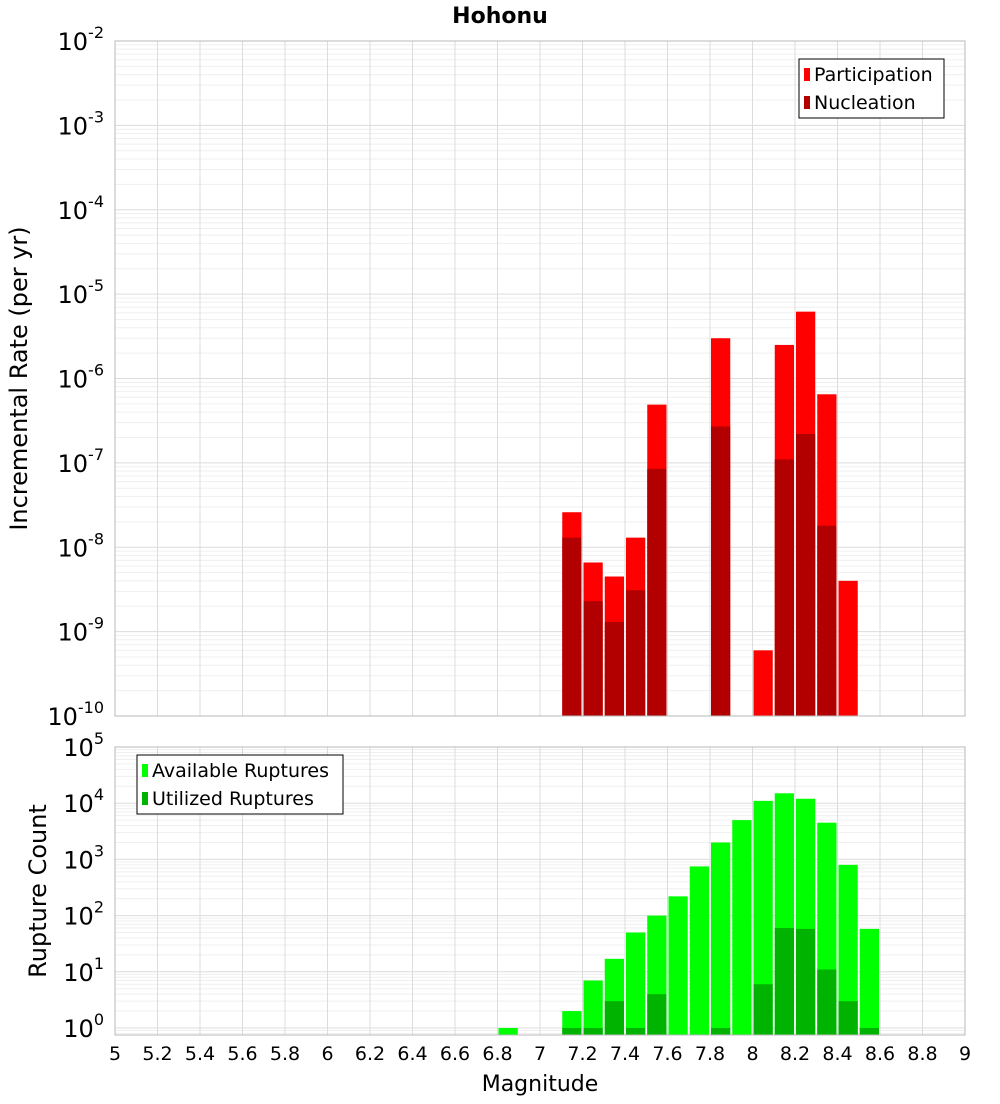 Image resolution: width=1000 pixels, height=1104 pixels. What do you see at coordinates (370, 1054) in the screenshot?
I see `x-tick-label: 6.2` at bounding box center [370, 1054].